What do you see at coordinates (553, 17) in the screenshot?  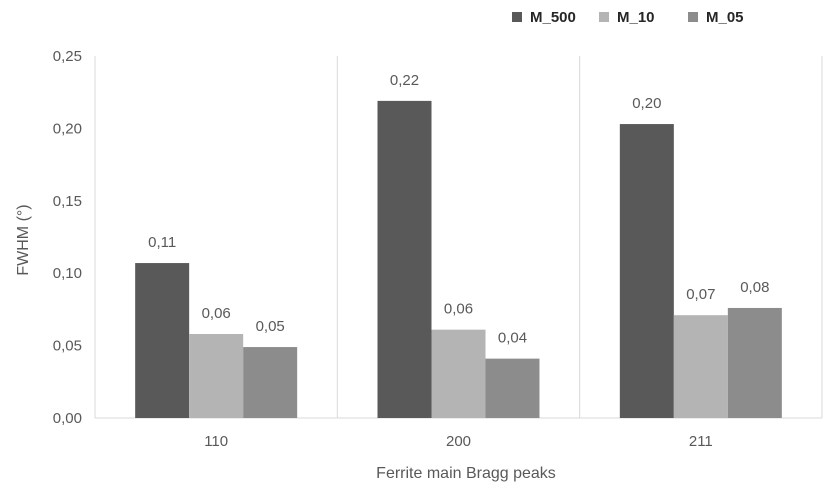 I see `legend-label: M_500` at bounding box center [553, 17].